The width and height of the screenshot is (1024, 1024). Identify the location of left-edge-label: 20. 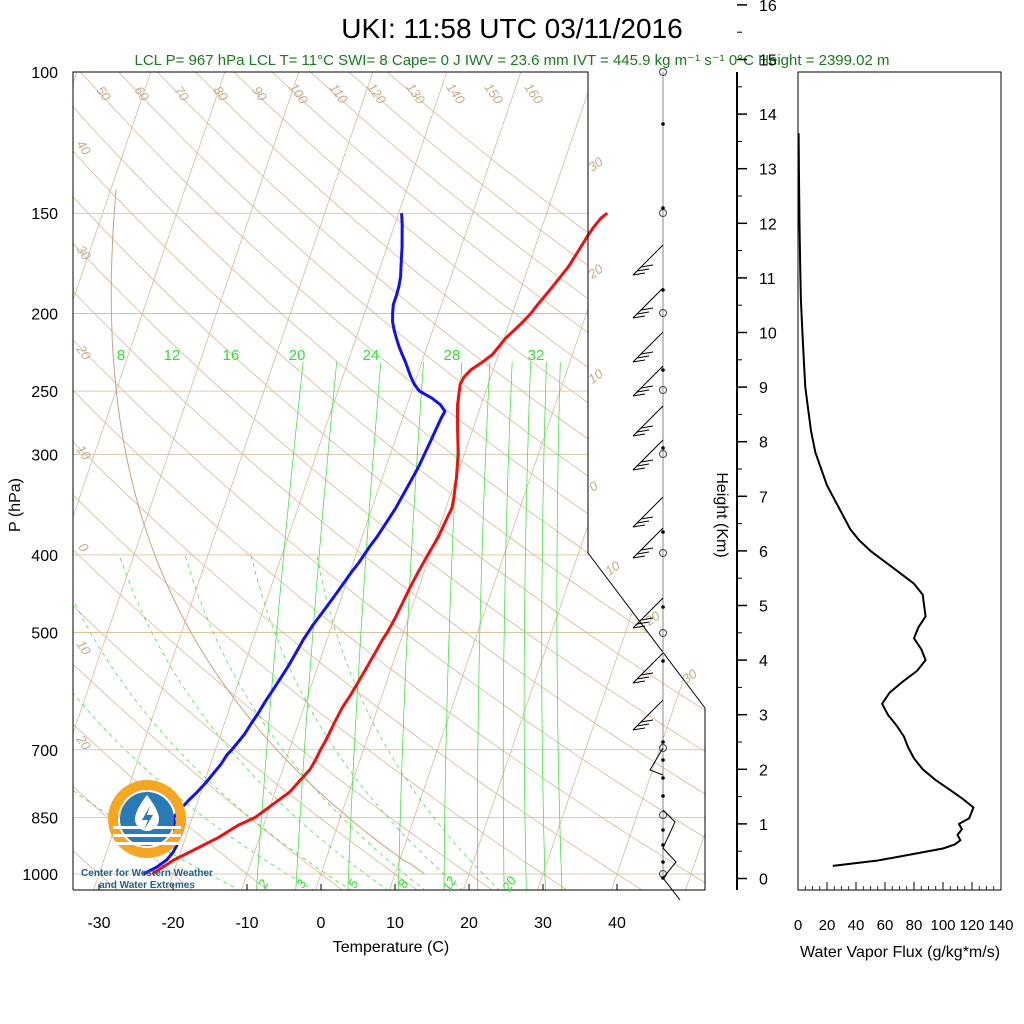
(84, 352).